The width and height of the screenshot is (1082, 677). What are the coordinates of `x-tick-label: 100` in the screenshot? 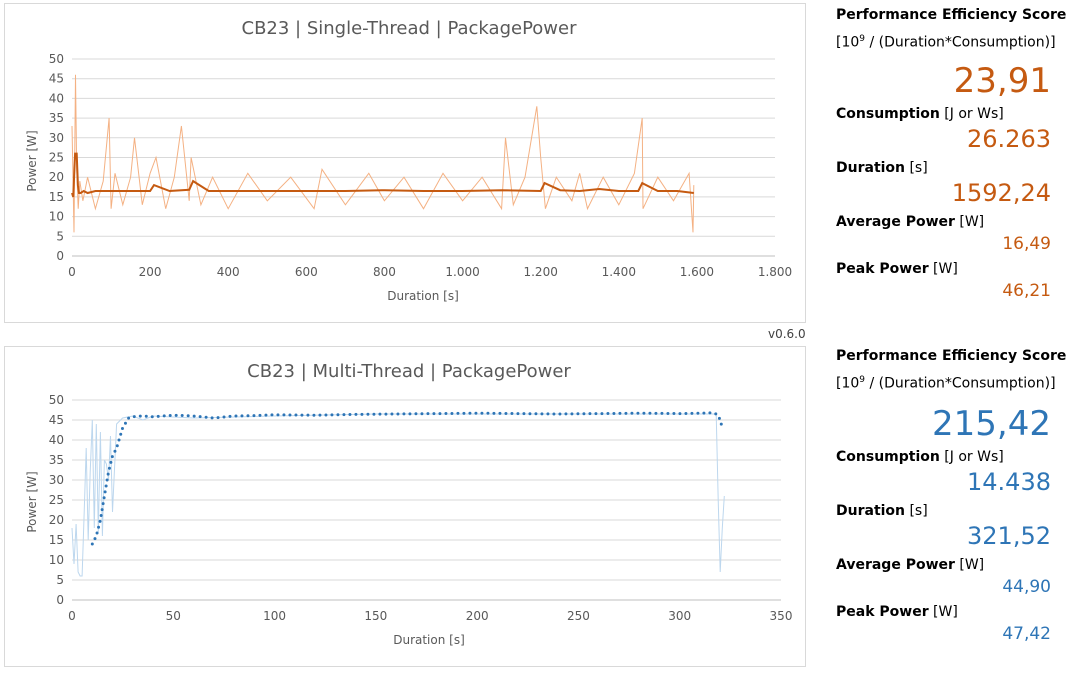 It's located at (274, 616).